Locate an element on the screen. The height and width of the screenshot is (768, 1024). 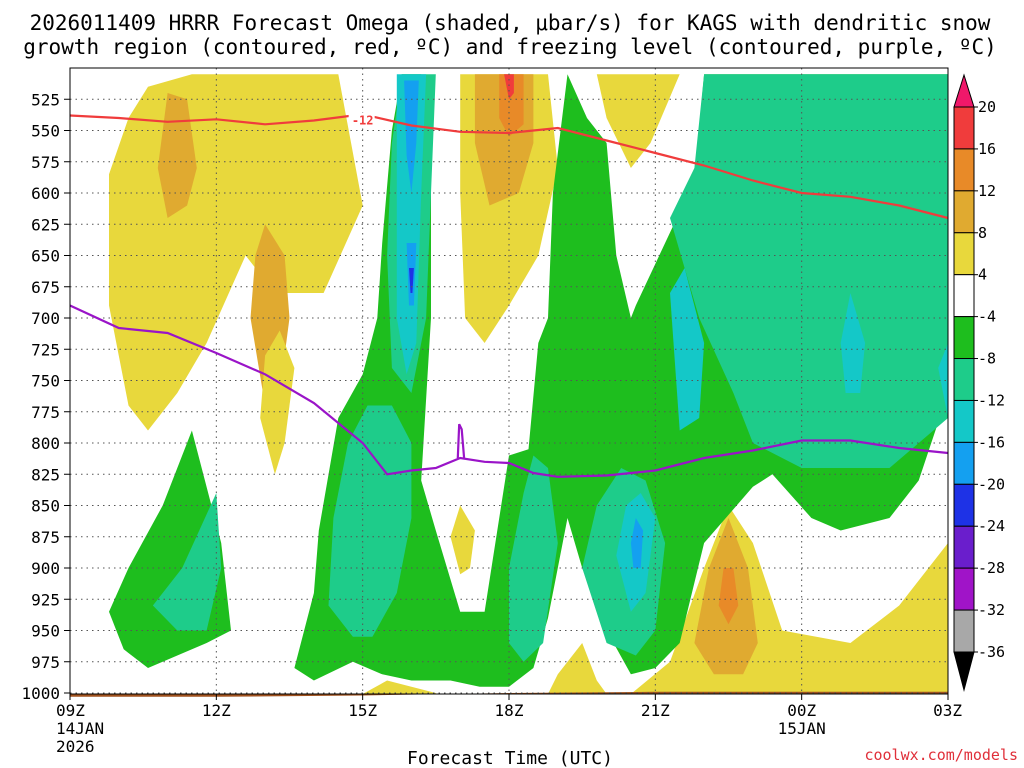
credit-text: coolwx.com/models is located at coordinates (941, 755).